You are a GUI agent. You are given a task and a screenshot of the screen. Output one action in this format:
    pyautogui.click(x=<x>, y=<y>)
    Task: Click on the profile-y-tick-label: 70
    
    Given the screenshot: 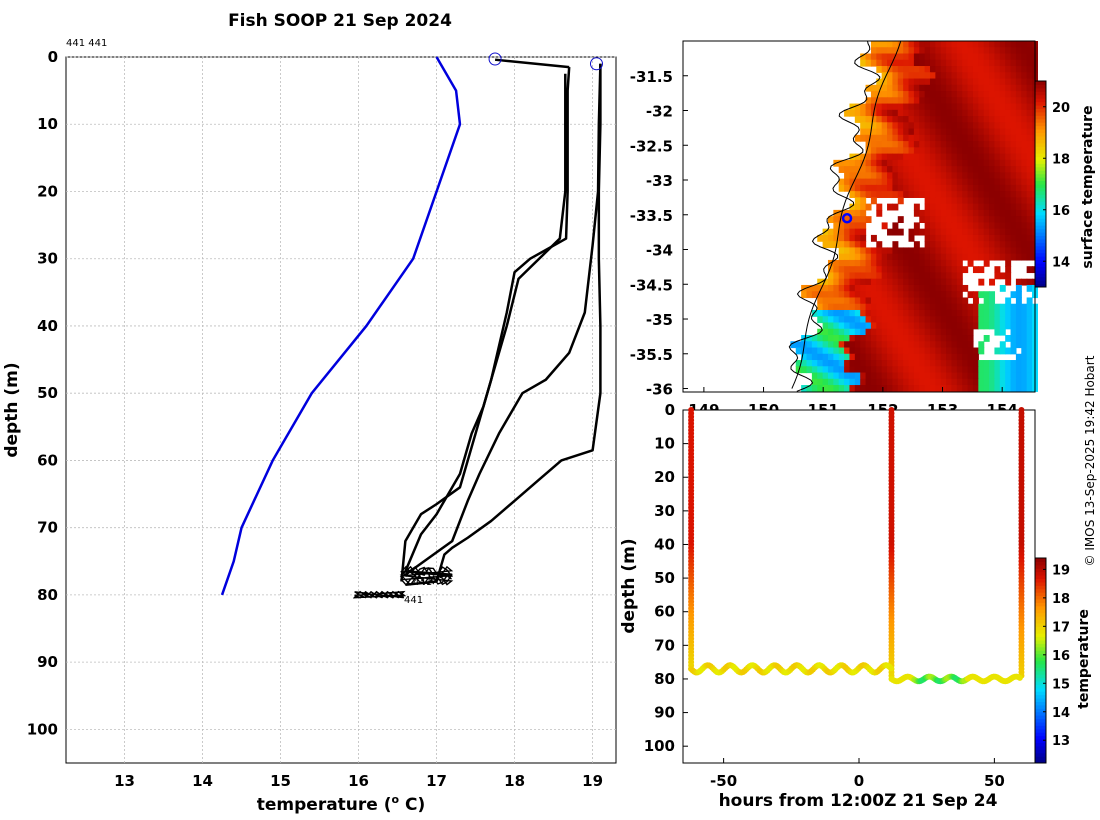 What is the action you would take?
    pyautogui.click(x=47, y=528)
    